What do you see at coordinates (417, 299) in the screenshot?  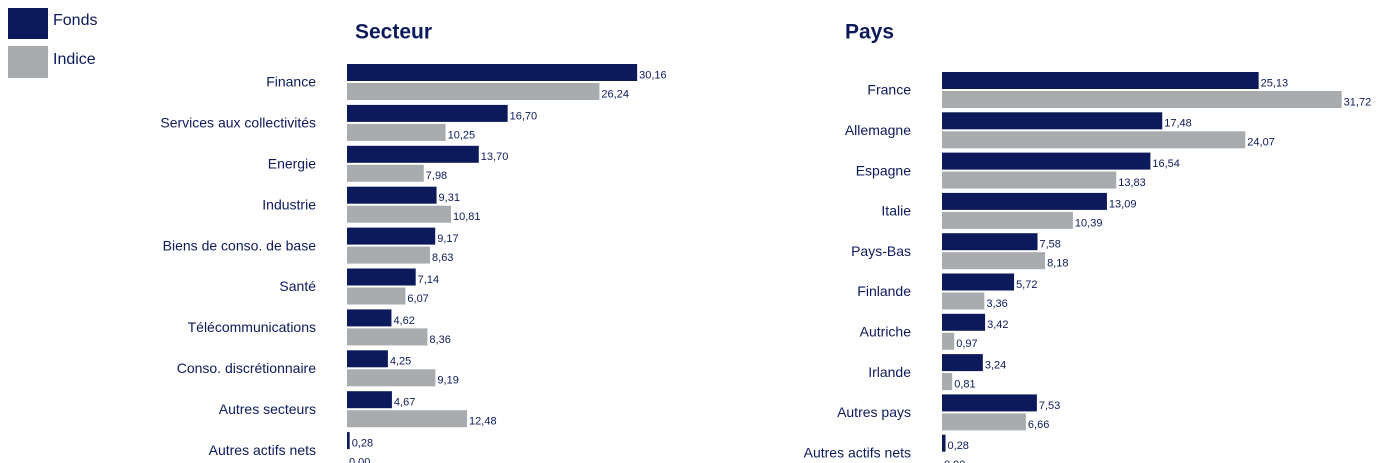 I see `value-label: 6,07` at bounding box center [417, 299].